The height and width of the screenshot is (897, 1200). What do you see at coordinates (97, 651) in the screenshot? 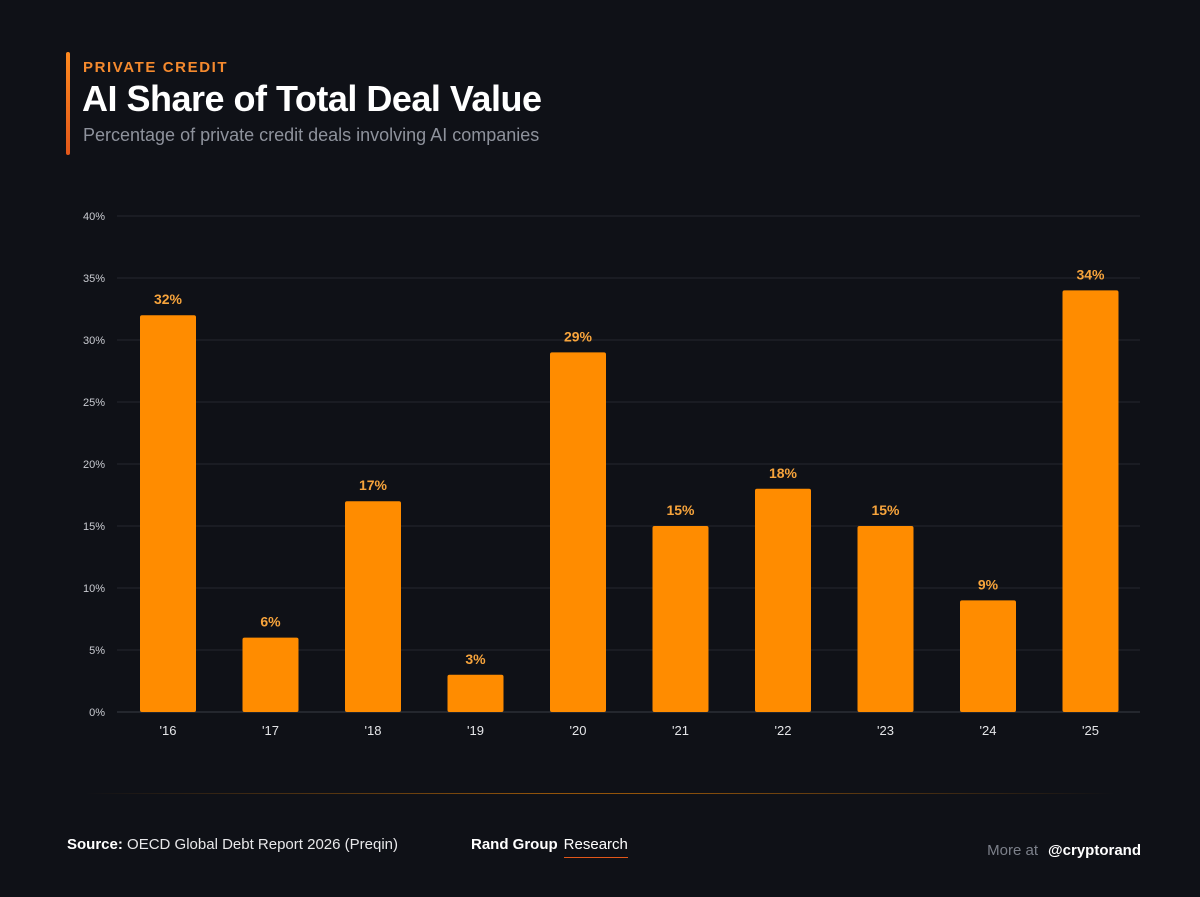
I see `y-tick-label: 5%` at bounding box center [97, 651].